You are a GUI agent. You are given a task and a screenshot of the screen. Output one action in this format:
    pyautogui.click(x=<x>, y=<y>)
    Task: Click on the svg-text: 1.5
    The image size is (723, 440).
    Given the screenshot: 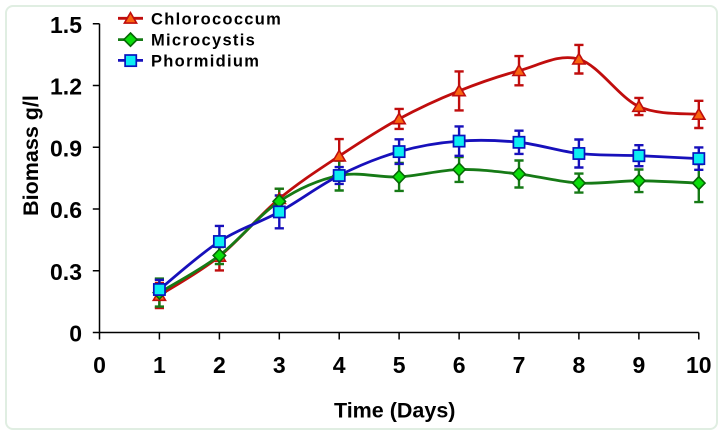 What is the action you would take?
    pyautogui.click(x=66, y=25)
    